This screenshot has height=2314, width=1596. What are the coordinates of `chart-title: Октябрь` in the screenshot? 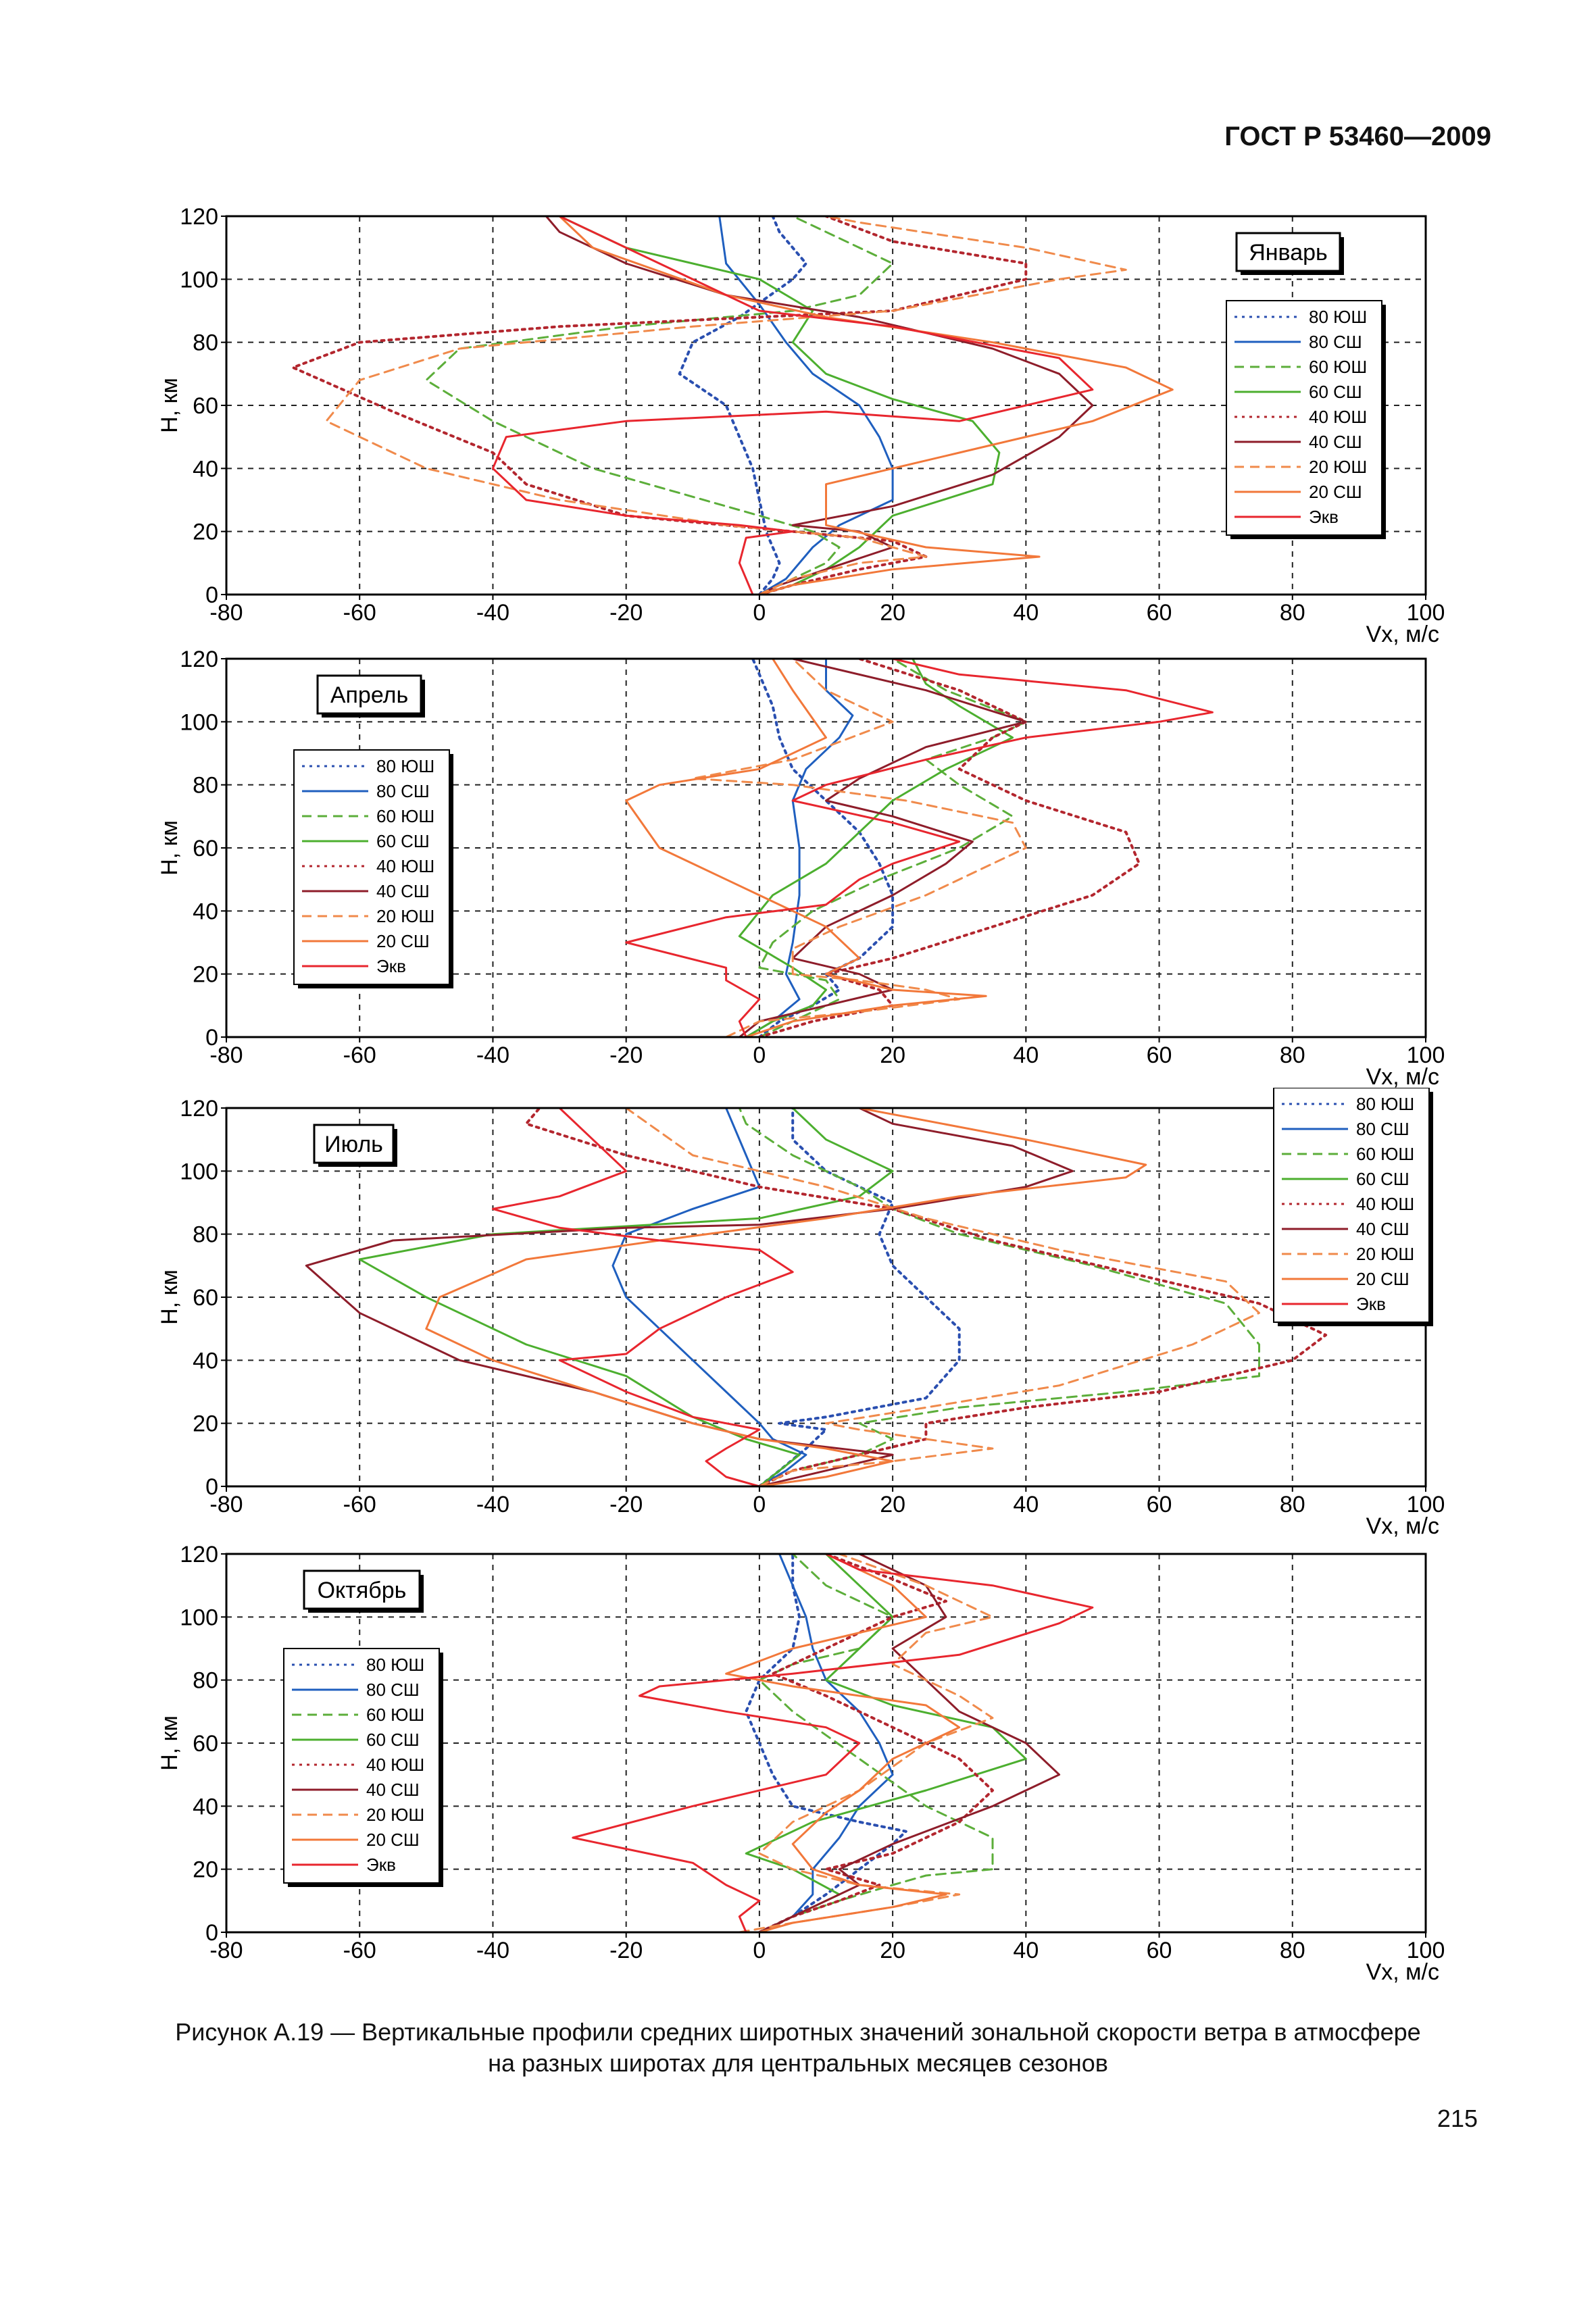 It's located at (363, 1591).